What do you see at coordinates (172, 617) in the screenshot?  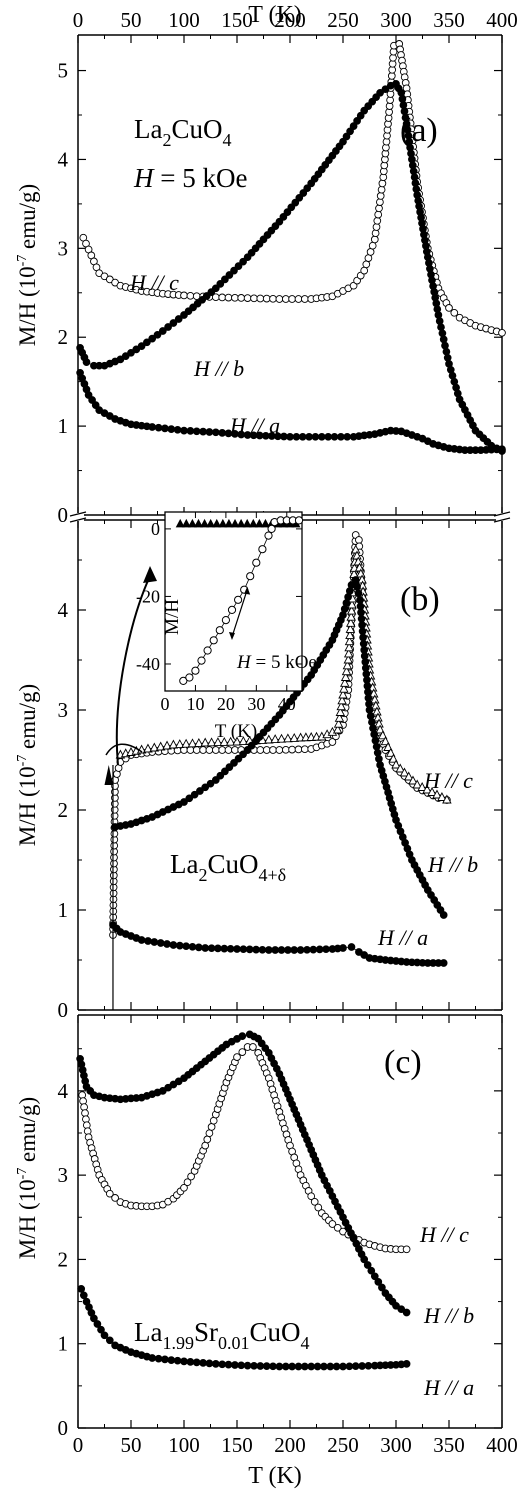 I see `inset-y-axis-title: M/H` at bounding box center [172, 617].